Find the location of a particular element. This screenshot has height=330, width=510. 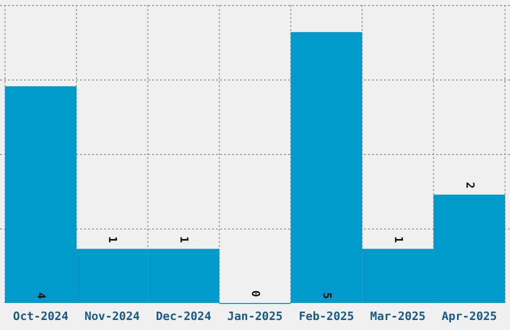

data-label: 0 is located at coordinates (255, 293).